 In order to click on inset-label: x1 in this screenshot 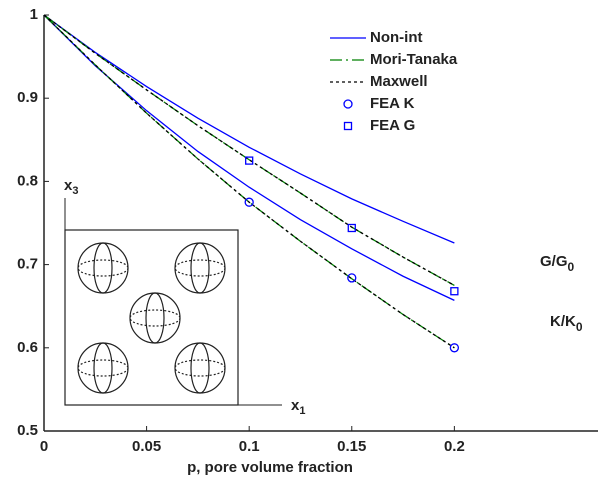, I will do `click(298, 407)`.